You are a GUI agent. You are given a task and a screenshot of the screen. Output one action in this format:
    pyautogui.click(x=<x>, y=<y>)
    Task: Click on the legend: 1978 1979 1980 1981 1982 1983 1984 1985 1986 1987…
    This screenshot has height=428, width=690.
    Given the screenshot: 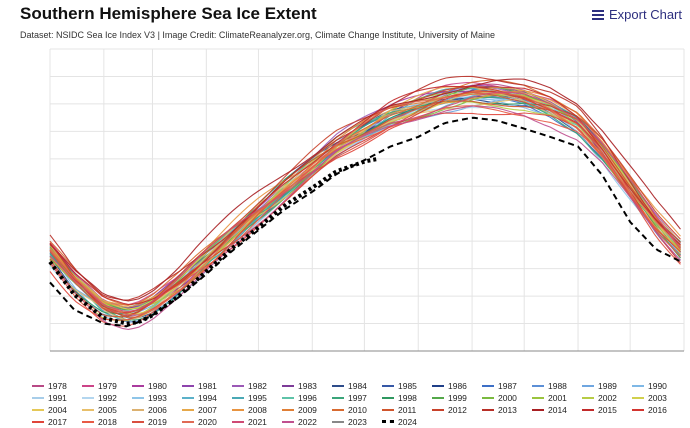 What is the action you would take?
    pyautogui.click(x=357, y=403)
    